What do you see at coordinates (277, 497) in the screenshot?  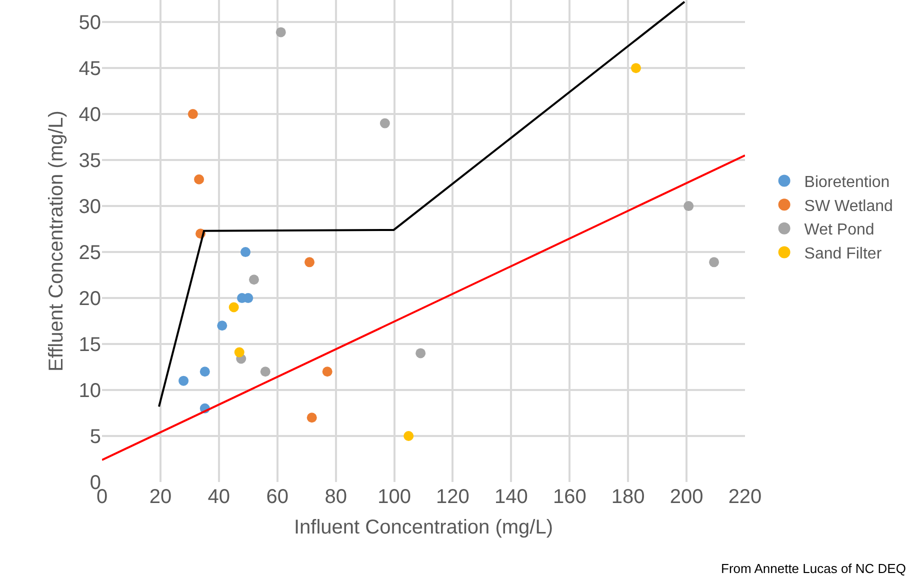 I see `x-tick-label: 60` at bounding box center [277, 497].